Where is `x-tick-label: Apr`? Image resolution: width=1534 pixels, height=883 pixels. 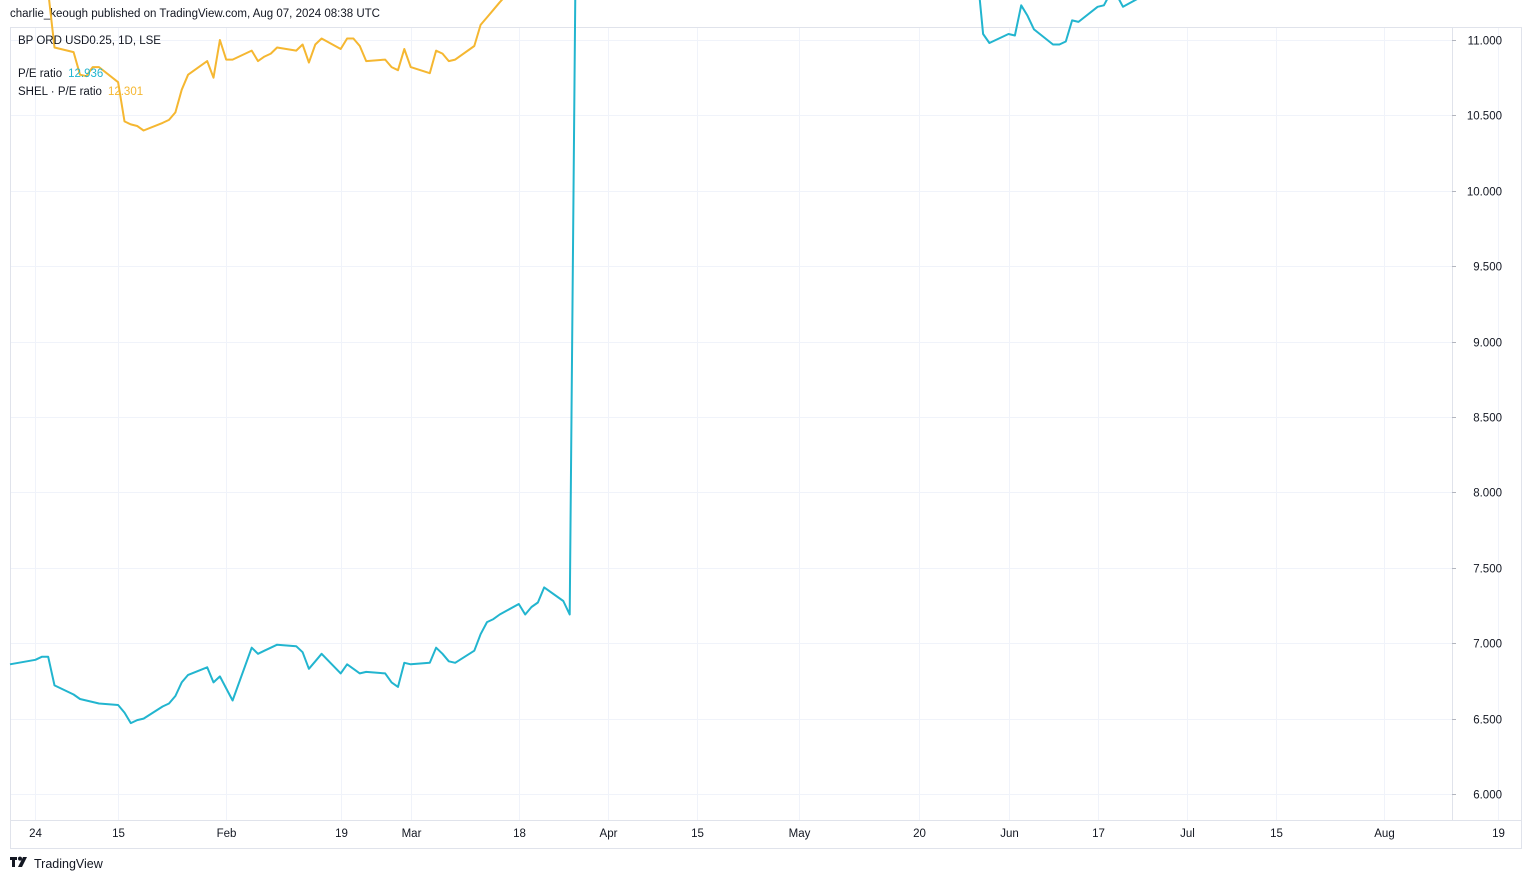 x-tick-label: Apr is located at coordinates (609, 834).